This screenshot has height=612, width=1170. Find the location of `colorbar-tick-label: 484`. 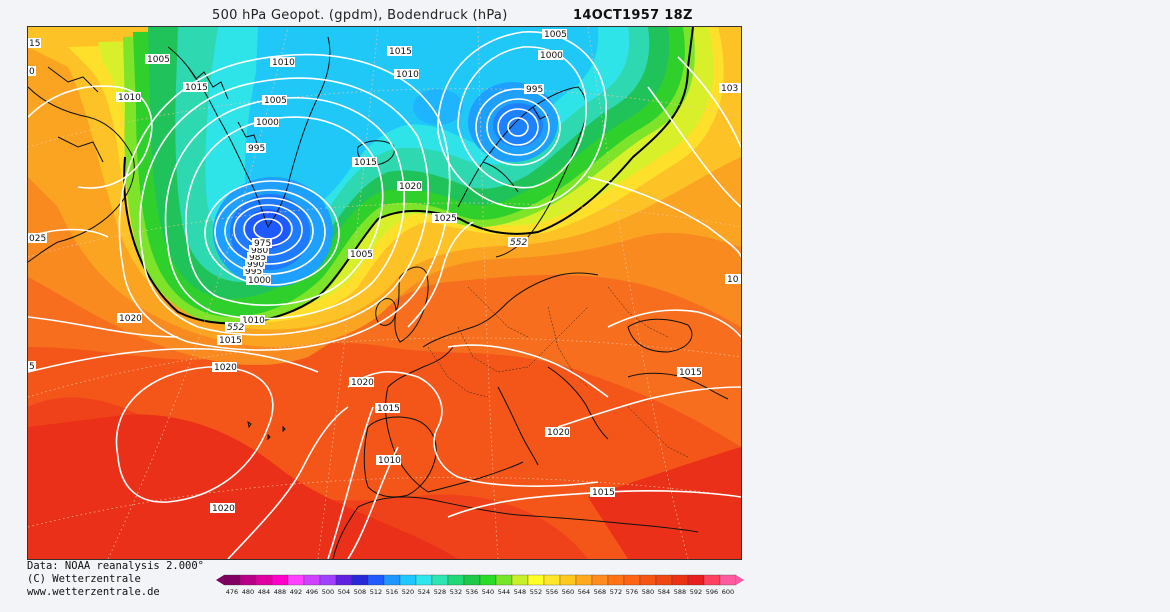

colorbar-tick-label: 484 is located at coordinates (264, 592).